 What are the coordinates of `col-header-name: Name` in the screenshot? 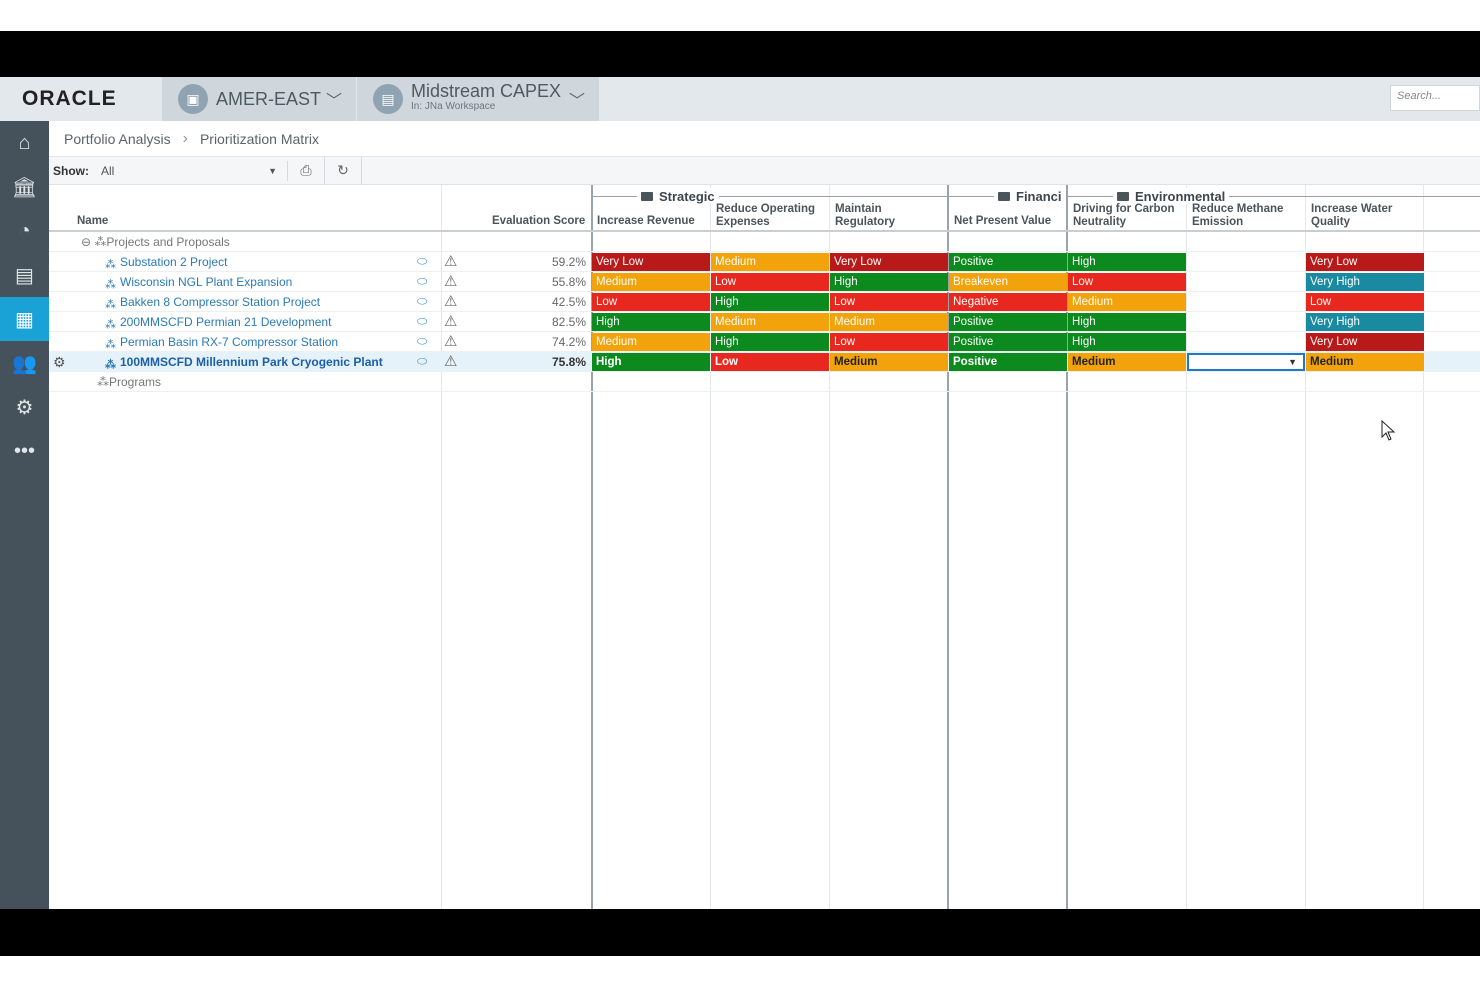 It's located at (93, 221).